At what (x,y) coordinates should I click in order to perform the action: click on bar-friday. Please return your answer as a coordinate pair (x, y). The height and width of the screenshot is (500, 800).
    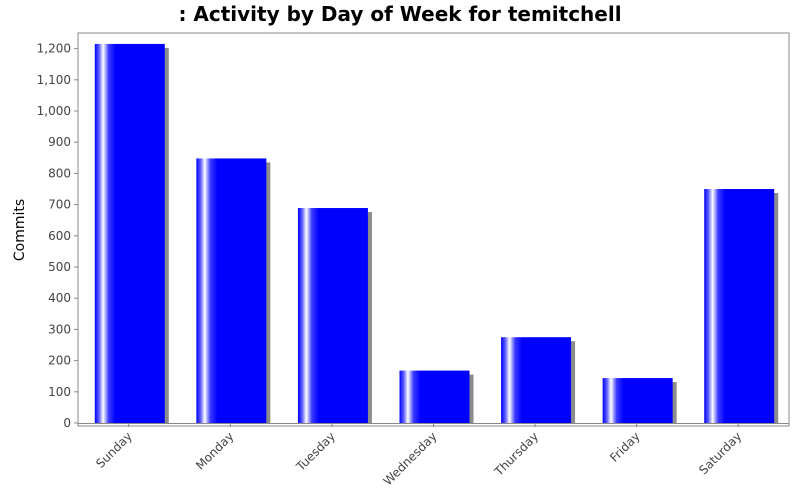
    Looking at the image, I should click on (637, 400).